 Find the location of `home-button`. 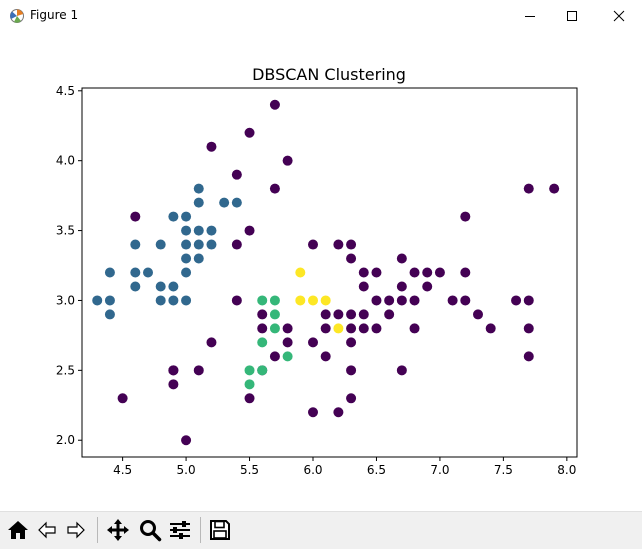

home-button is located at coordinates (18, 530).